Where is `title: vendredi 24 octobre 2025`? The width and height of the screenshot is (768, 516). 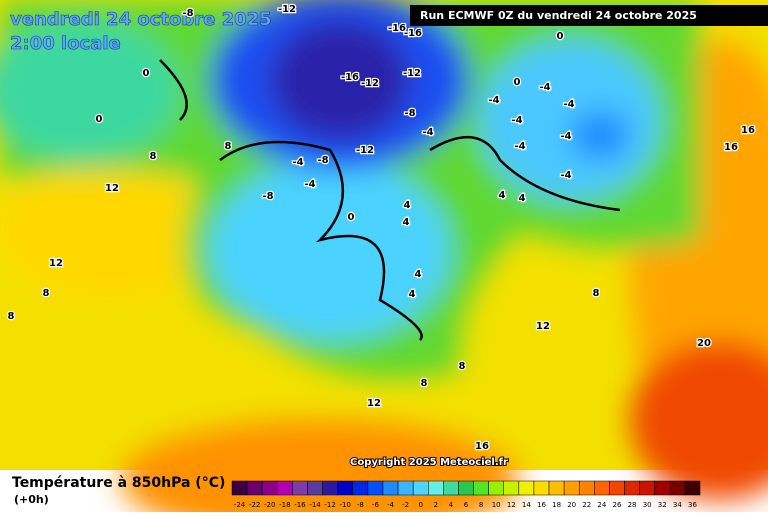 title: vendredi 24 octobre 2025 is located at coordinates (141, 19).